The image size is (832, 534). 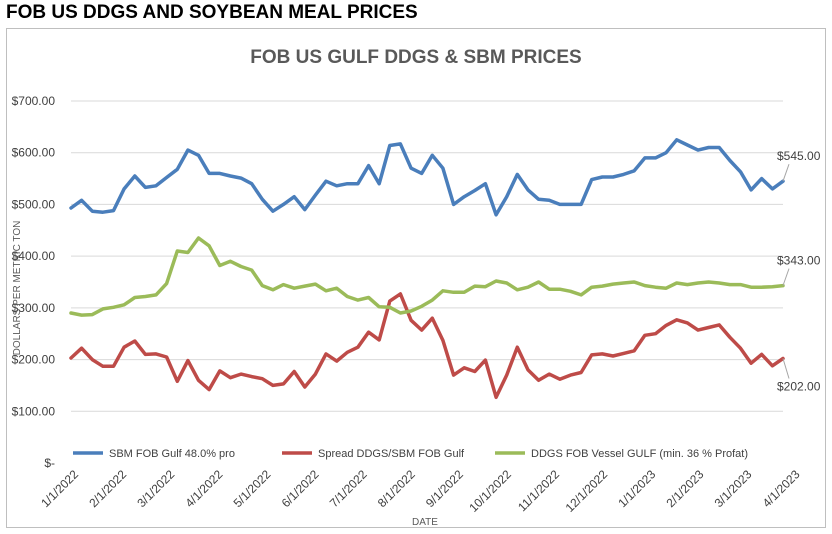 I want to click on x-tick-label: 5/1/2022, so click(x=252, y=488).